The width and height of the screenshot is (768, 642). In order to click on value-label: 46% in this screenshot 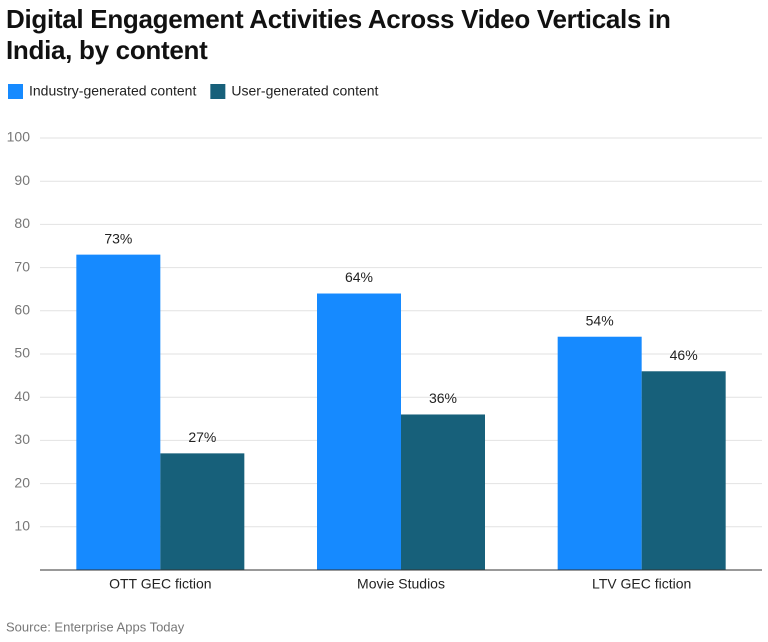, I will do `click(684, 355)`.